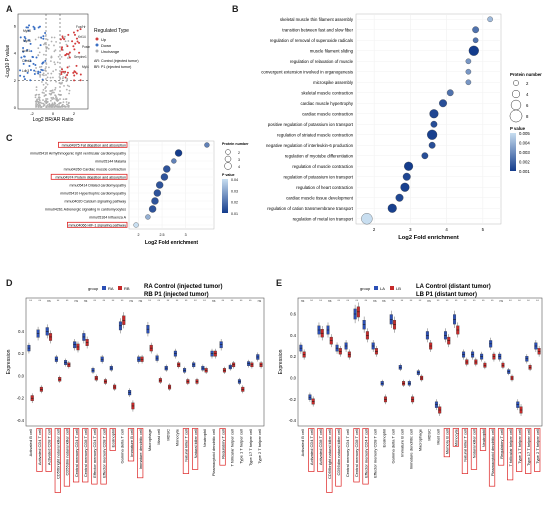  Describe the element at coordinates (158, 437) in the screenshot. I see `cell-type-label: Mast cell` at that location.